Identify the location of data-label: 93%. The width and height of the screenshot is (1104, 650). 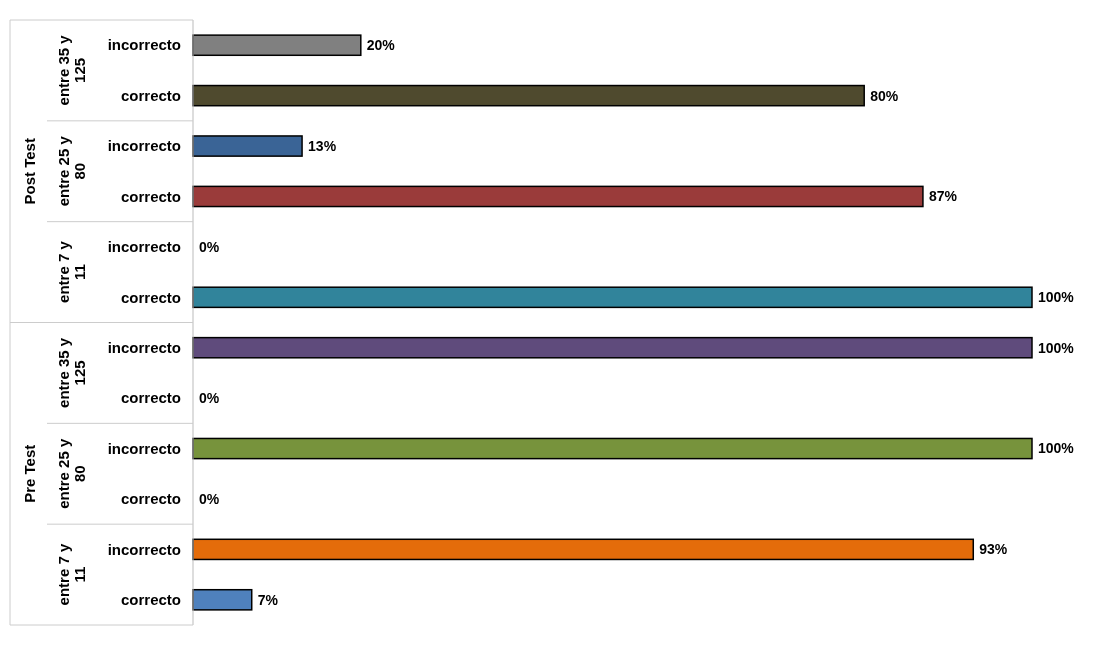
(993, 549).